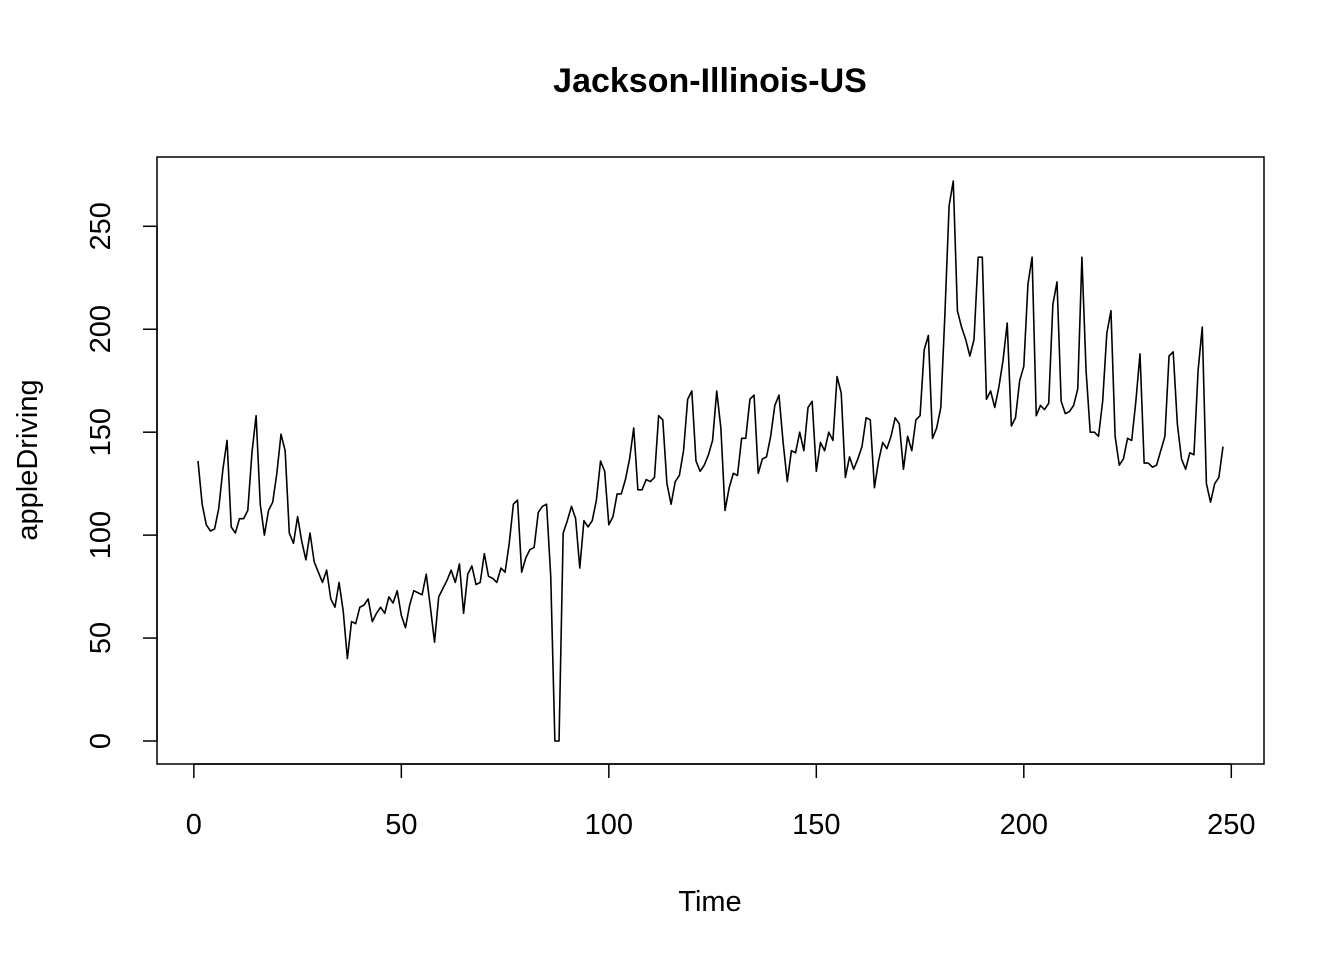 This screenshot has width=1344, height=960. What do you see at coordinates (1024, 825) in the screenshot?
I see `x-tick-label: 200` at bounding box center [1024, 825].